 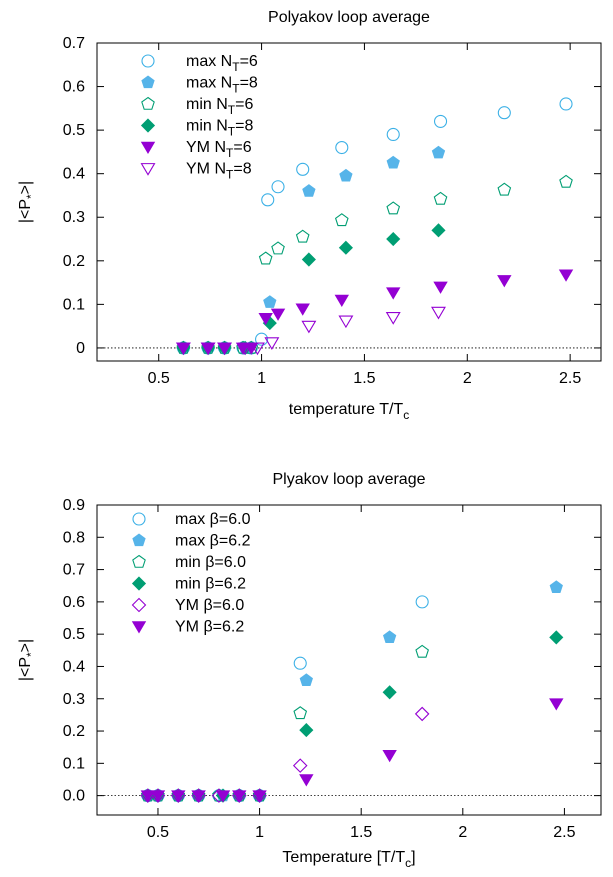 What do you see at coordinates (349, 479) in the screenshot?
I see `chart-title: Plyakov loop average` at bounding box center [349, 479].